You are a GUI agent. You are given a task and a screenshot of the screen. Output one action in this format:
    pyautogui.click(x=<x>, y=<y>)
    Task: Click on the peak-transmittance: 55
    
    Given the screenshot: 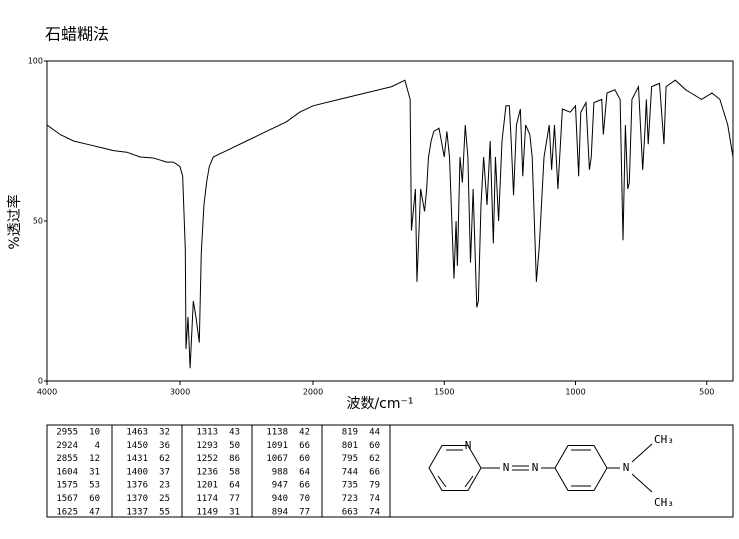 What is the action you would take?
    pyautogui.click(x=164, y=512)
    